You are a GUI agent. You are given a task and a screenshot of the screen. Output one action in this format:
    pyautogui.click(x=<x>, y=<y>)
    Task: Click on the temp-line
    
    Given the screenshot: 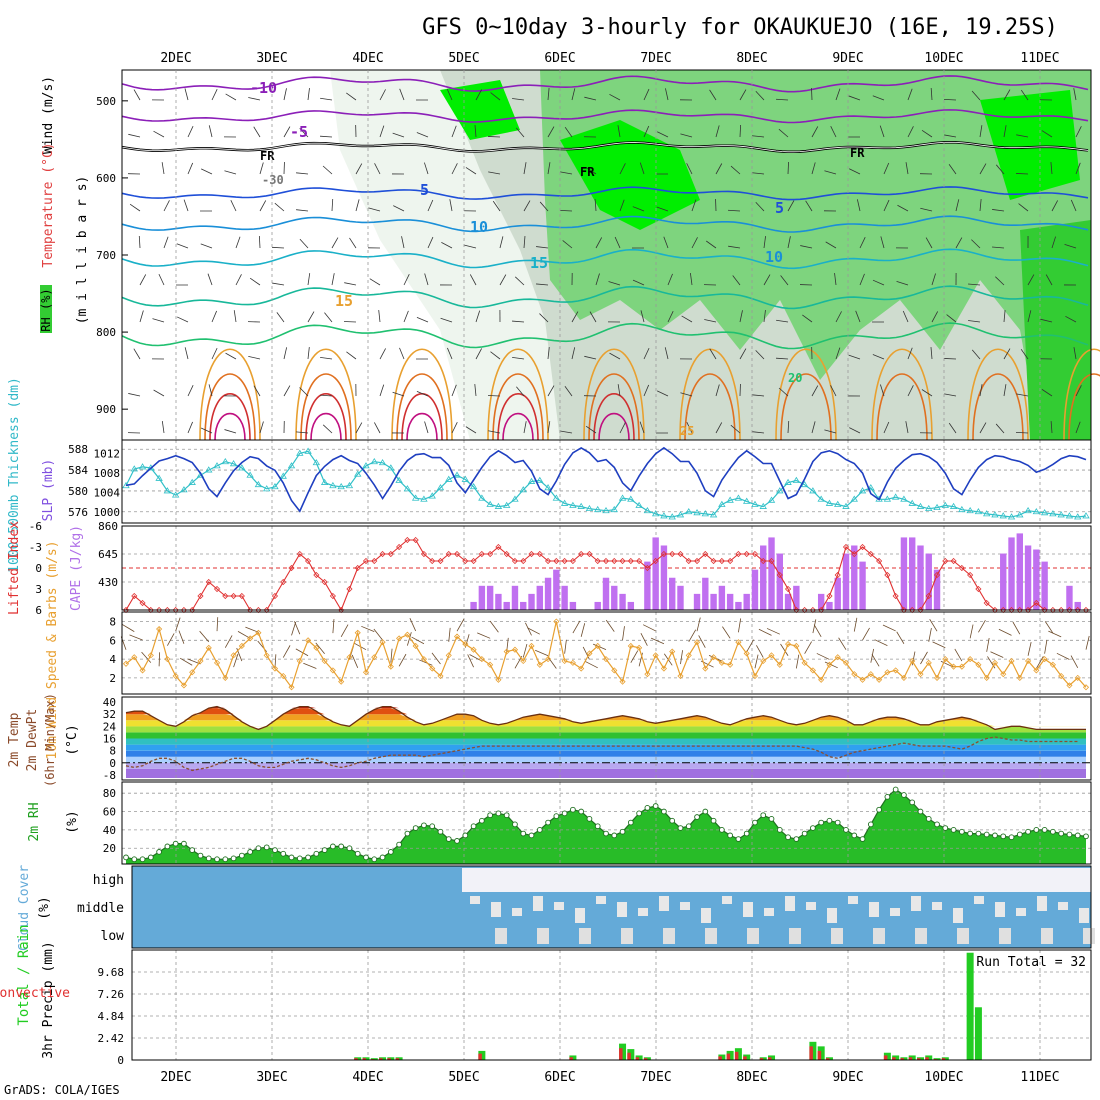 What is the action you would take?
    pyautogui.click(x=605, y=718)
    